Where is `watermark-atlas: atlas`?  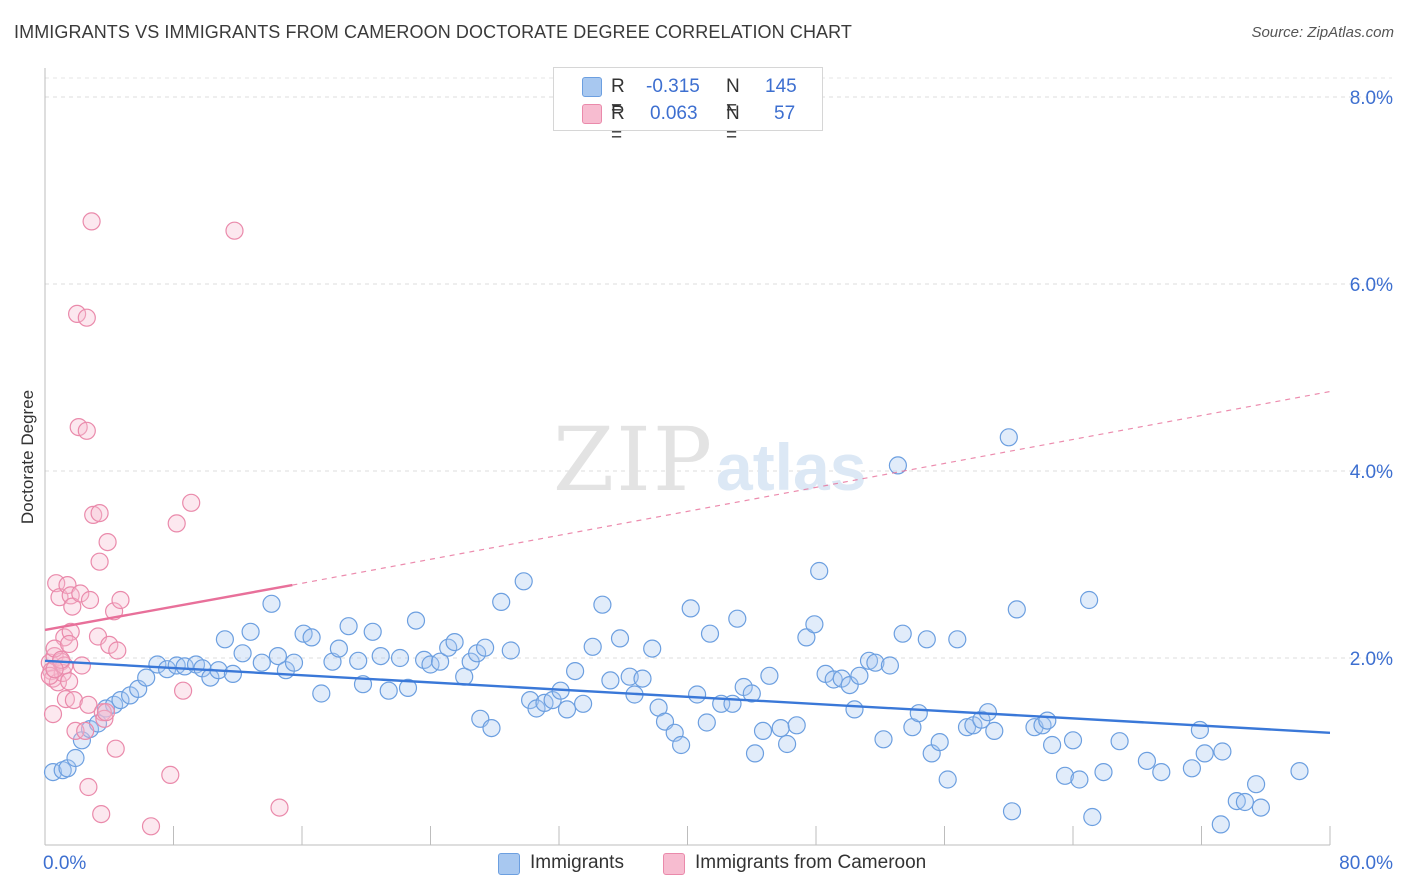
watermark-atlas: atlas is located at coordinates (791, 467).